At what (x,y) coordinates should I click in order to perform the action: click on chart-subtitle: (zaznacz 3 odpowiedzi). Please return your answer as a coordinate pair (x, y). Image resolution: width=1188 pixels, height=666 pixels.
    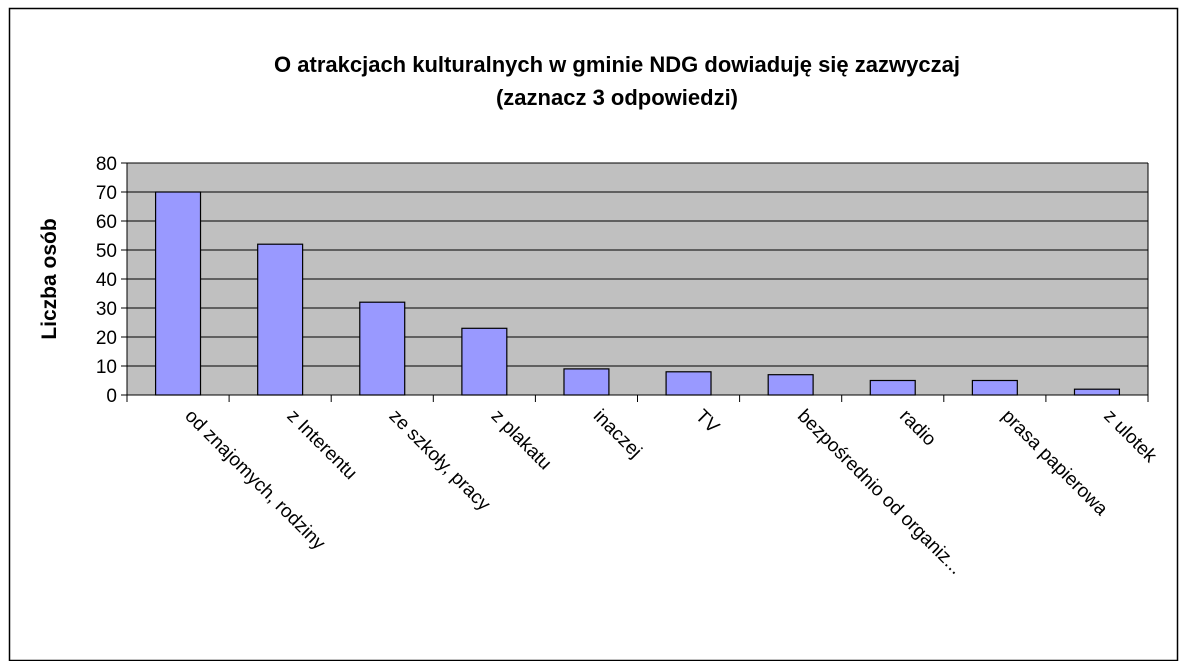
    Looking at the image, I should click on (617, 97).